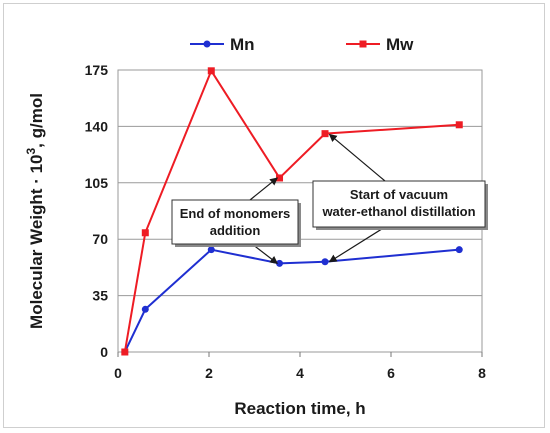 The height and width of the screenshot is (433, 550). I want to click on x-tick-labels: 0 2 4 6 8, so click(300, 366).